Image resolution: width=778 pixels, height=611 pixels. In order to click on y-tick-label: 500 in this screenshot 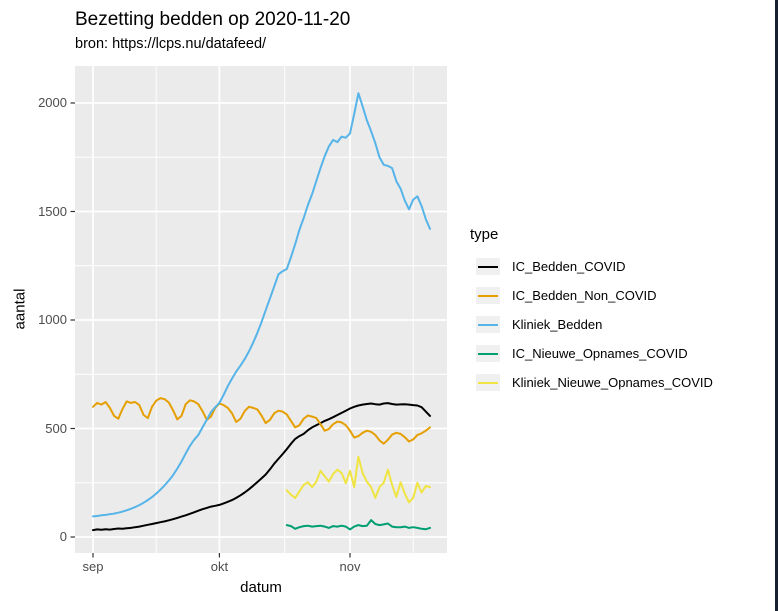, I will do `click(56, 428)`.